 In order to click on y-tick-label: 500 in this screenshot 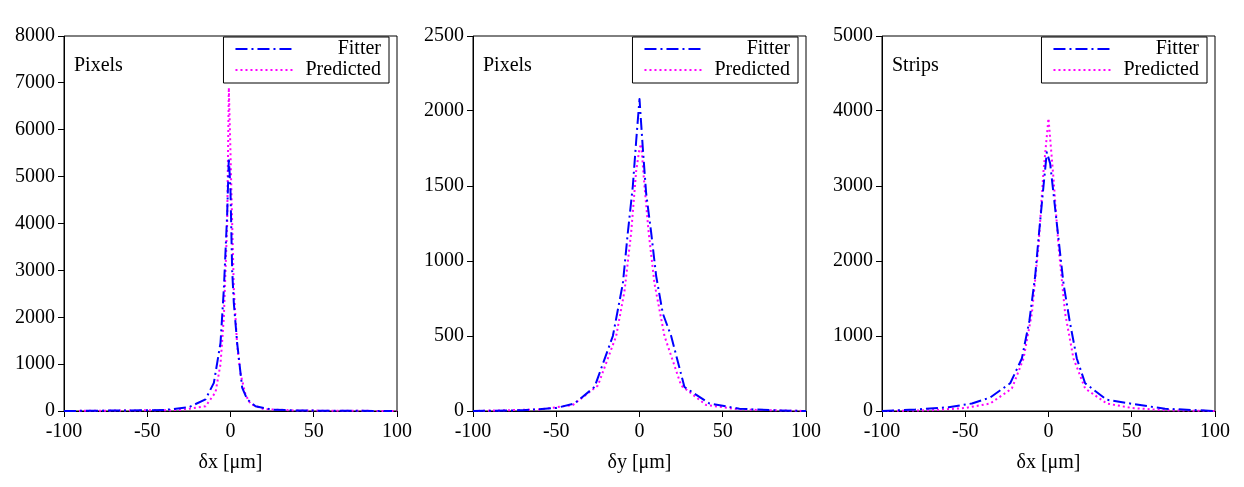, I will do `click(449, 334)`.